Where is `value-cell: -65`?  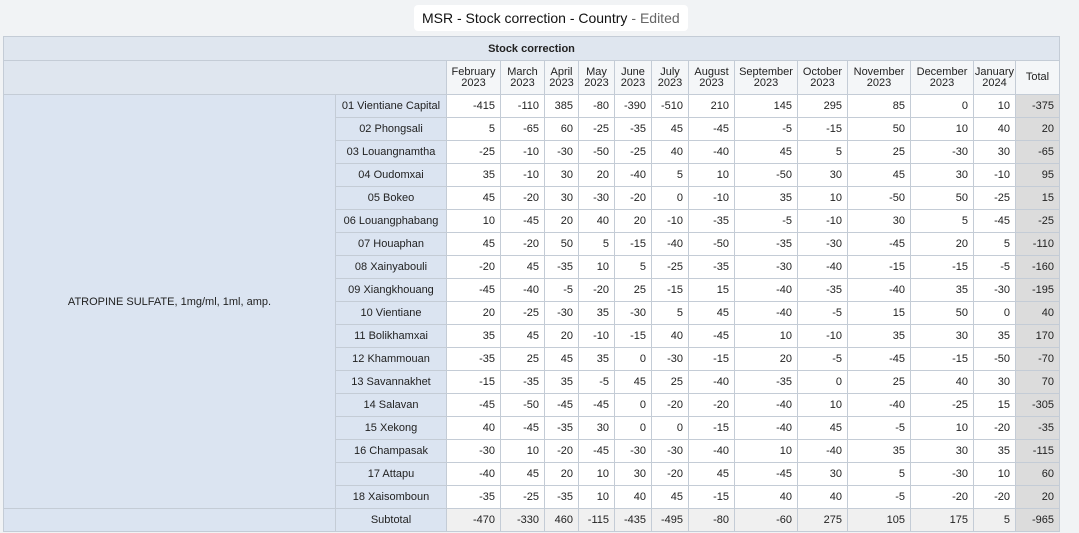
value-cell: -65 is located at coordinates (522, 129).